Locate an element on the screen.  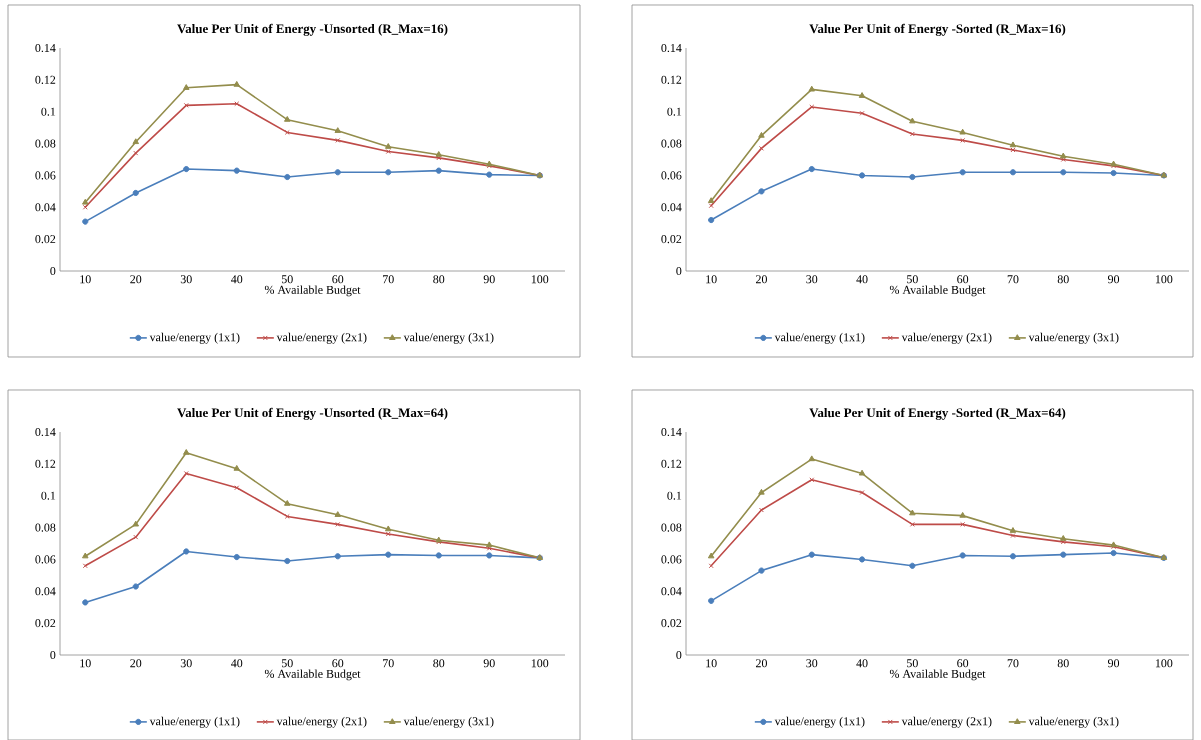
chart-title: Value Per Unit of Energy -Sorted (R_Max=16) is located at coordinates (937, 29).